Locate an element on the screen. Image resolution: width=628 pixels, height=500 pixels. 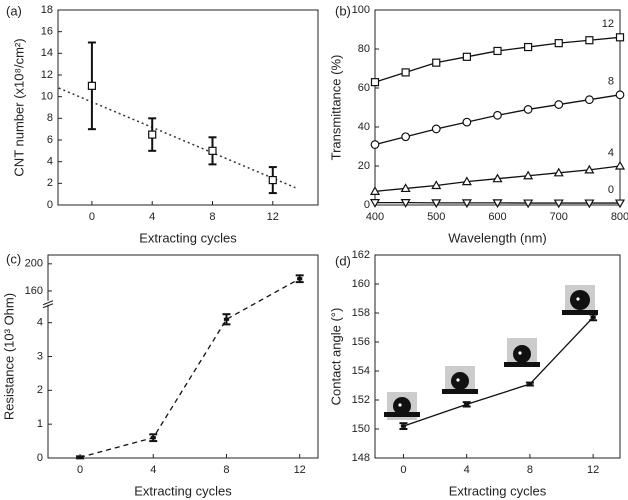
x-tick-label: 500 is located at coordinates (436, 217).